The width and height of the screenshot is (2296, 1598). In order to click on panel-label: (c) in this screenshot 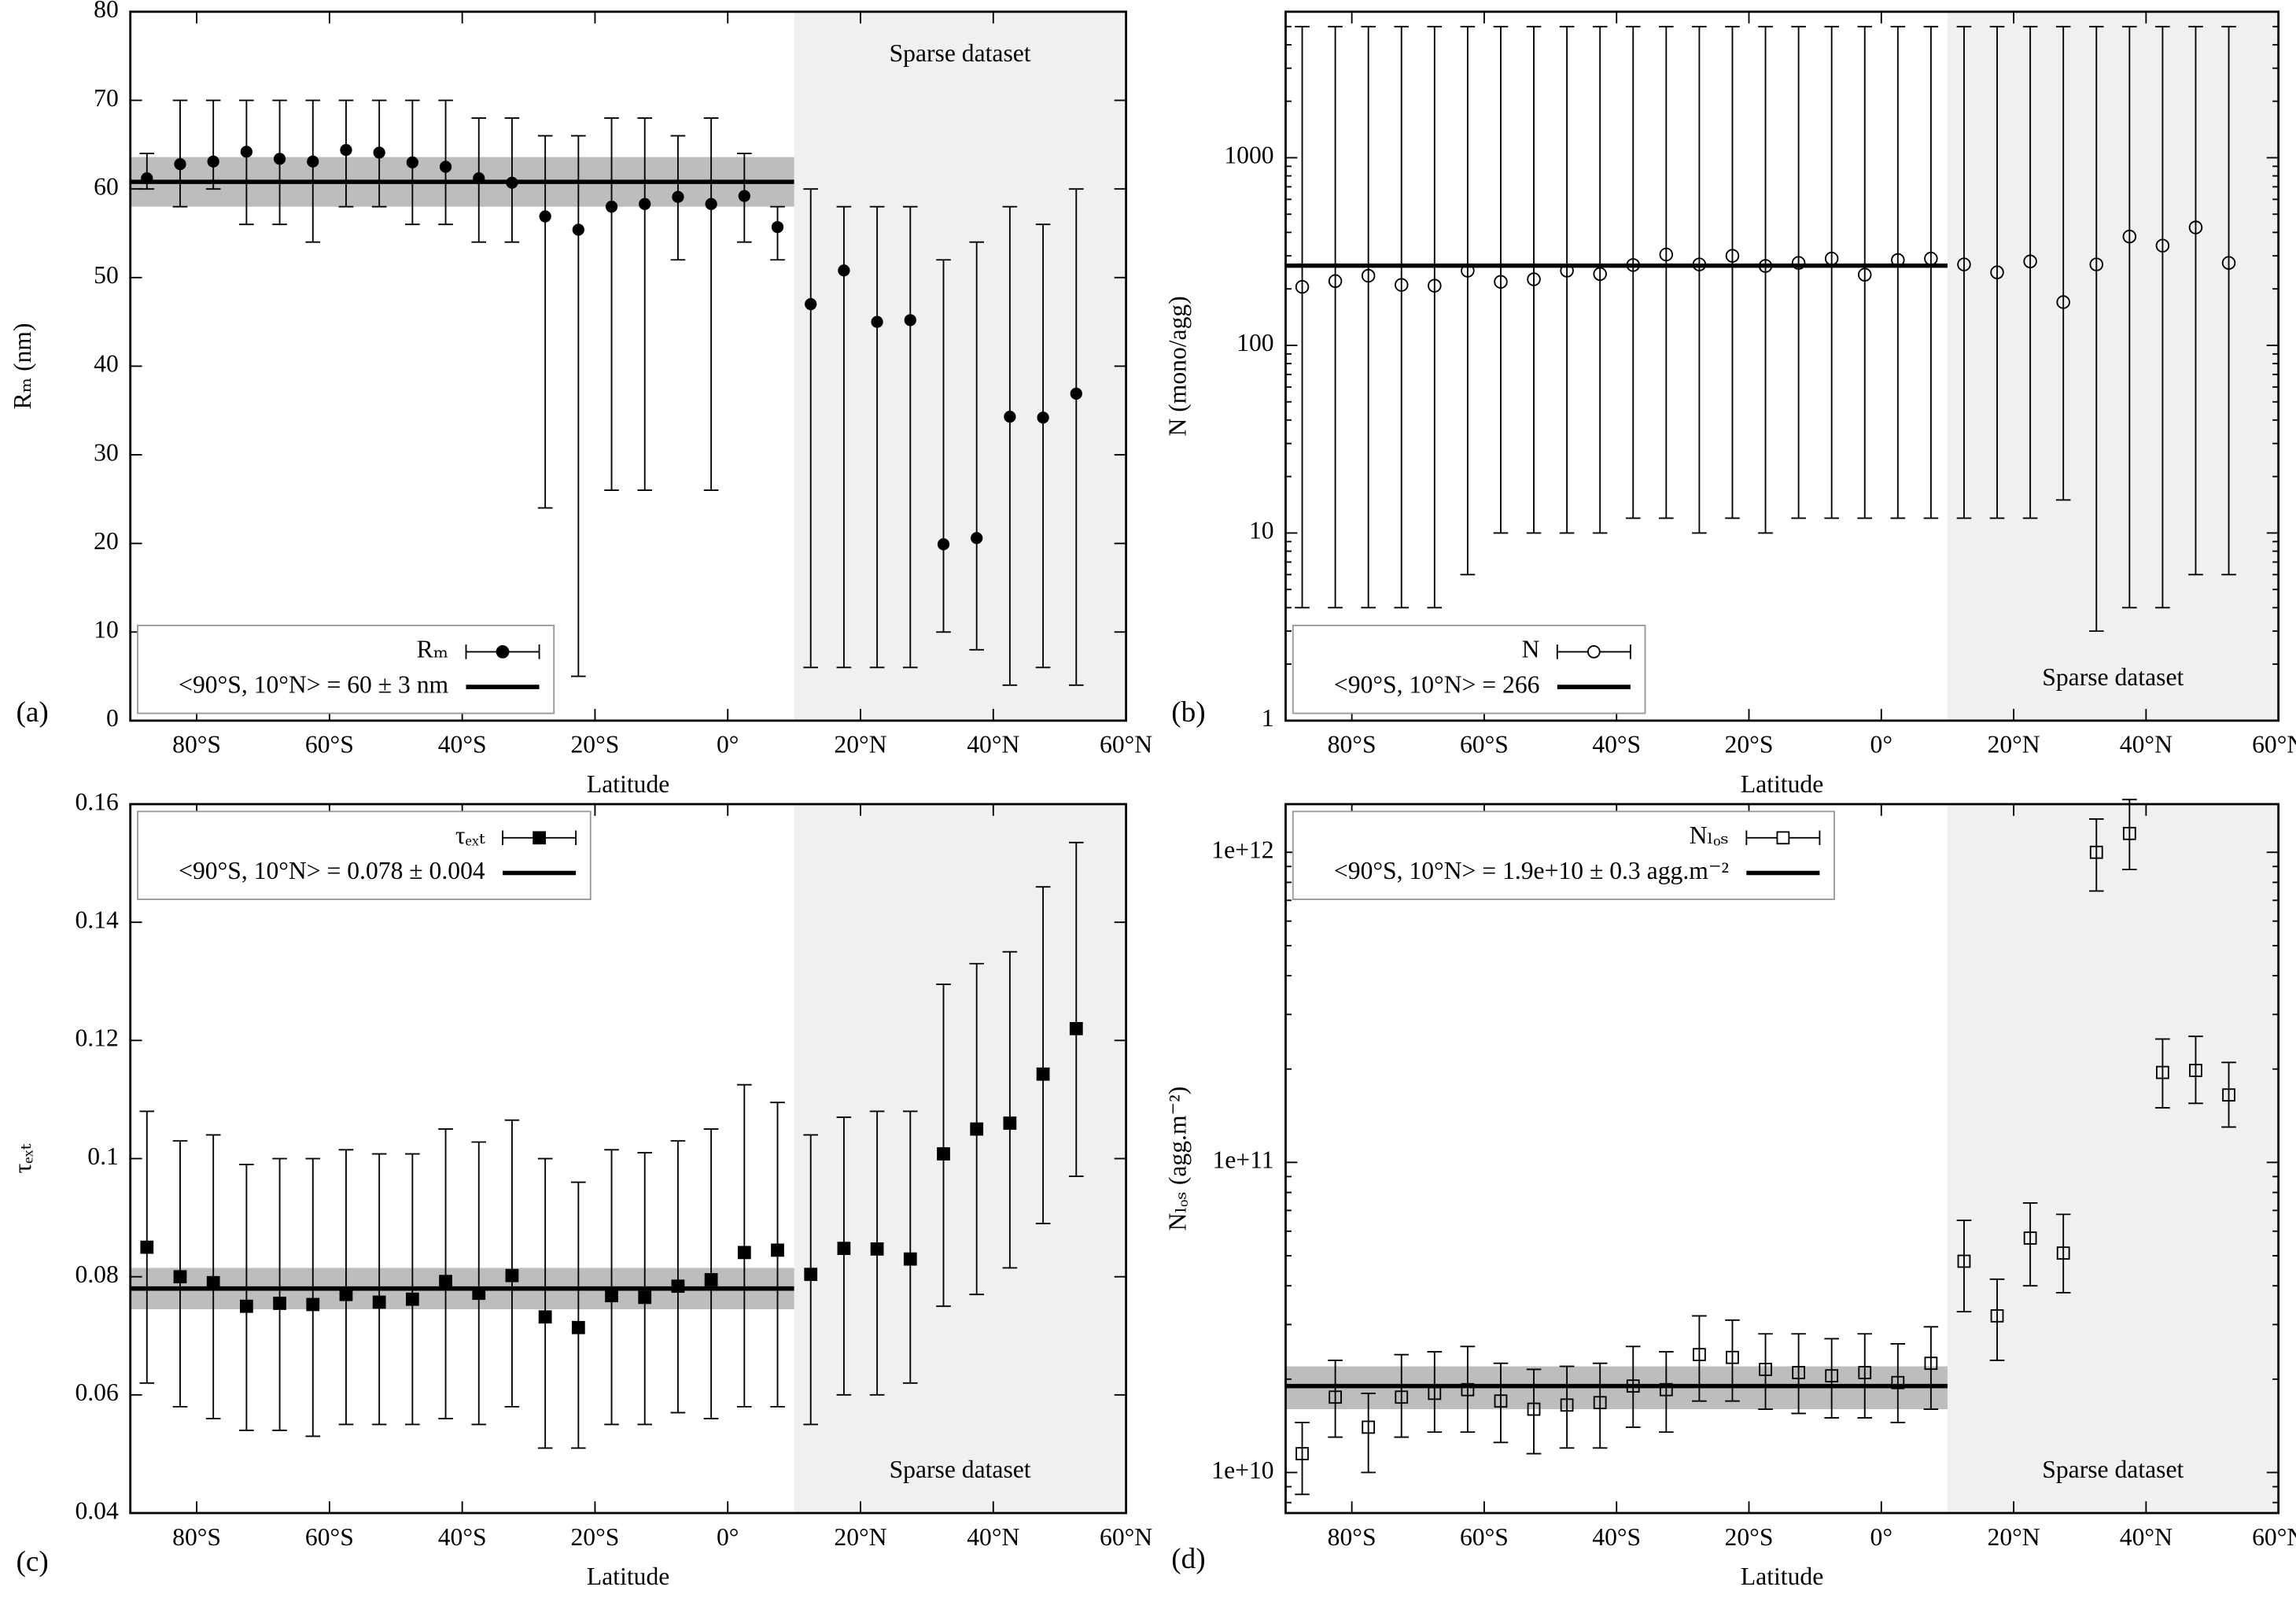, I will do `click(32, 1562)`.